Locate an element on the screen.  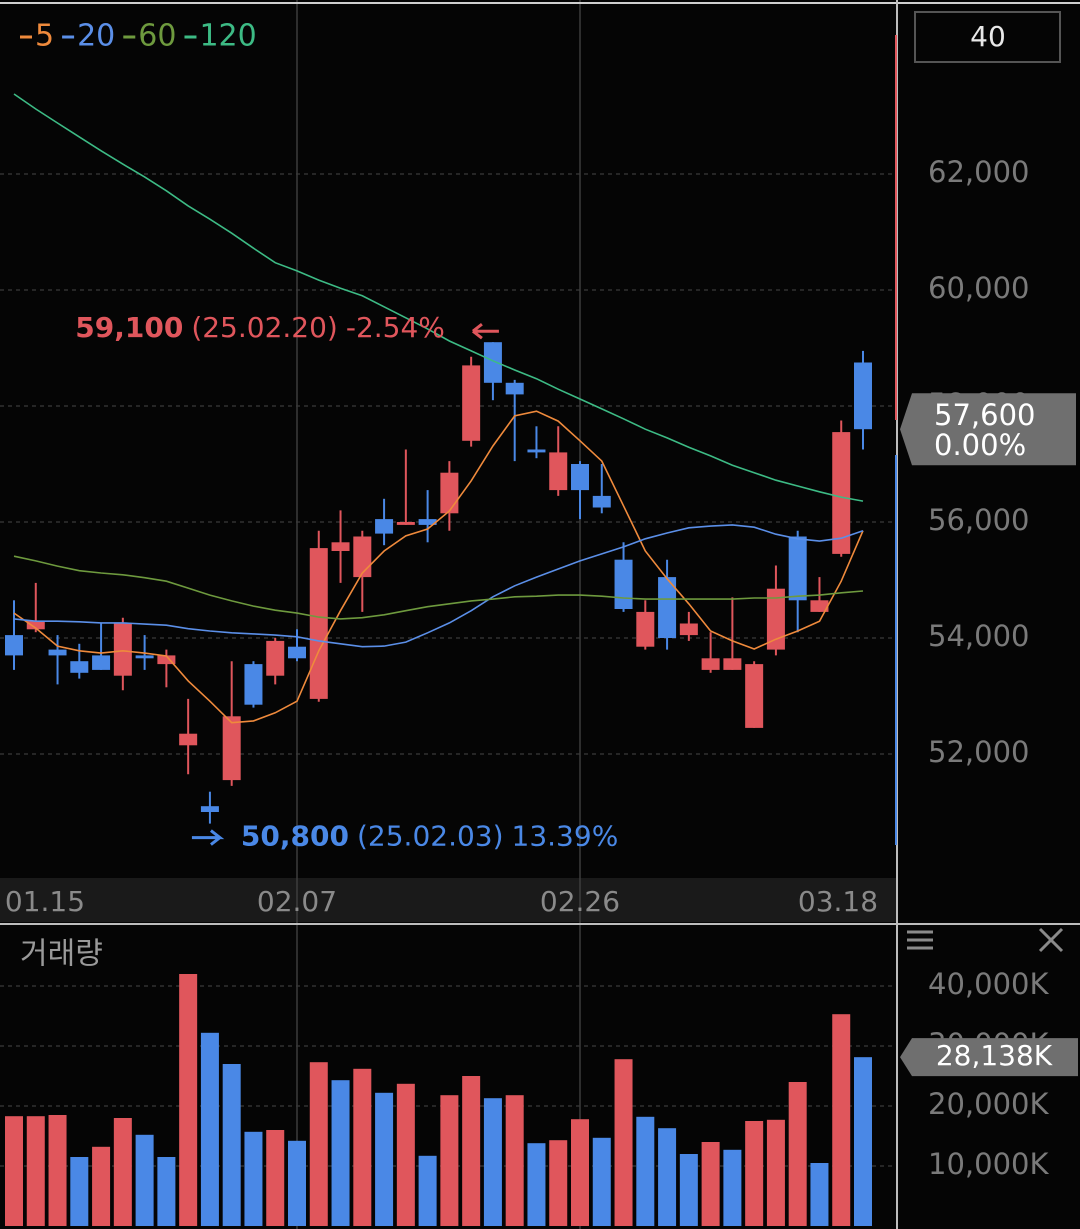
period-box is located at coordinates (987, 37).